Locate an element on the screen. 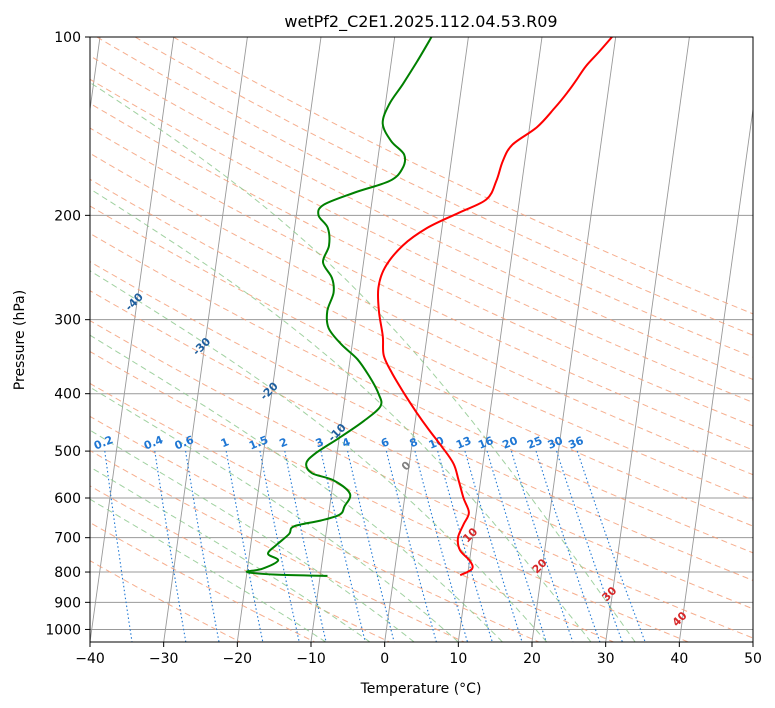  x-tick-label: −40 is located at coordinates (90, 659).